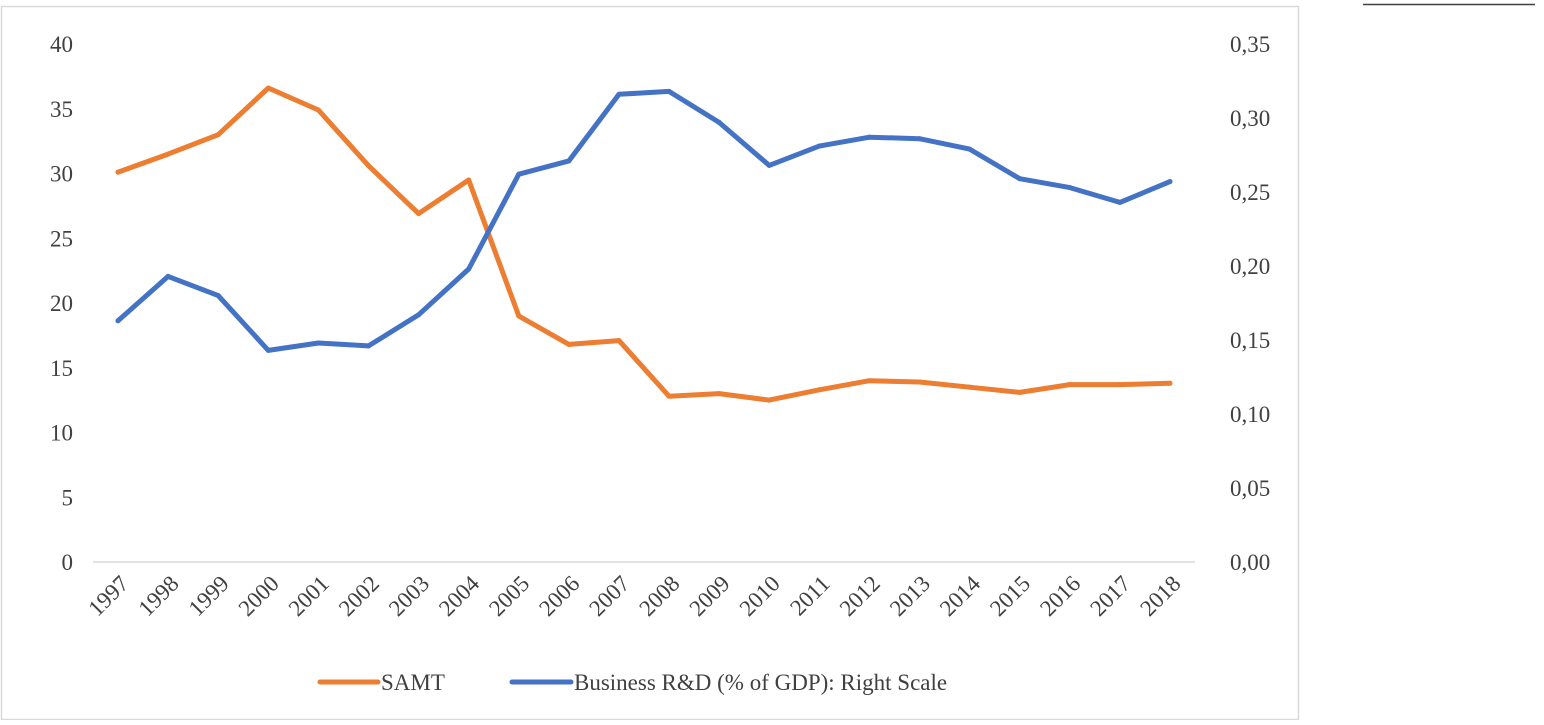 The width and height of the screenshot is (1544, 725). Describe the element at coordinates (61, 238) in the screenshot. I see `left-tick-label: 25` at that location.